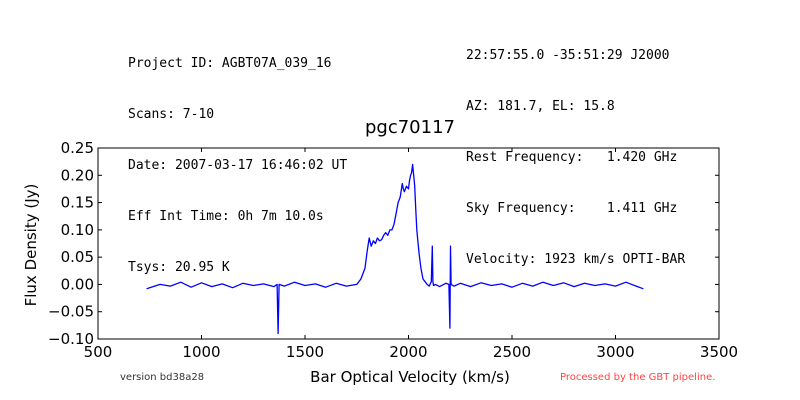 This screenshot has width=800, height=400. What do you see at coordinates (719, 352) in the screenshot?
I see `x-tick-label: 3500` at bounding box center [719, 352].